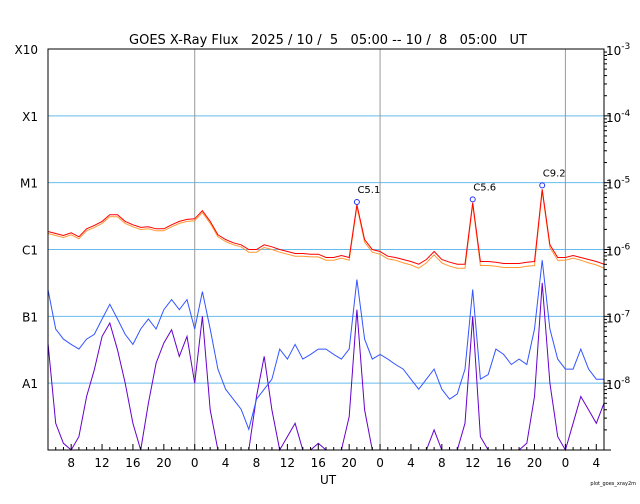 This screenshot has width=640, height=504. I want to click on y-label-left: M1, so click(29, 184).